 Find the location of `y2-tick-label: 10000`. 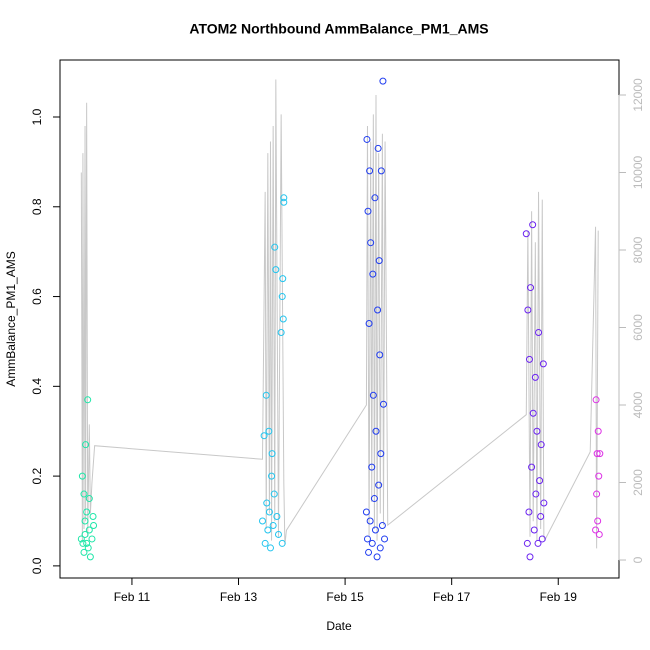

y2-tick-label: 10000 is located at coordinates (638, 172).